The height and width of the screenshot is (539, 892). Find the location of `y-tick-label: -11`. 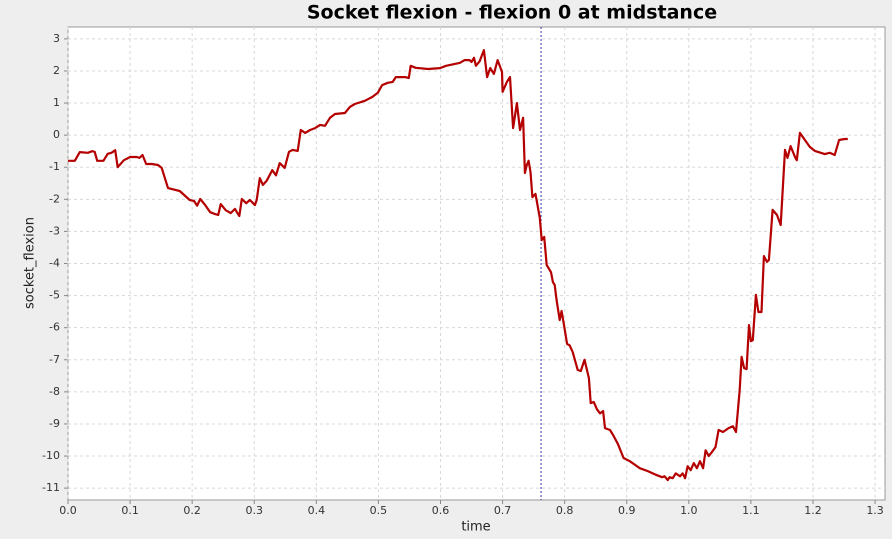

y-tick-label: -11 is located at coordinates (51, 487).